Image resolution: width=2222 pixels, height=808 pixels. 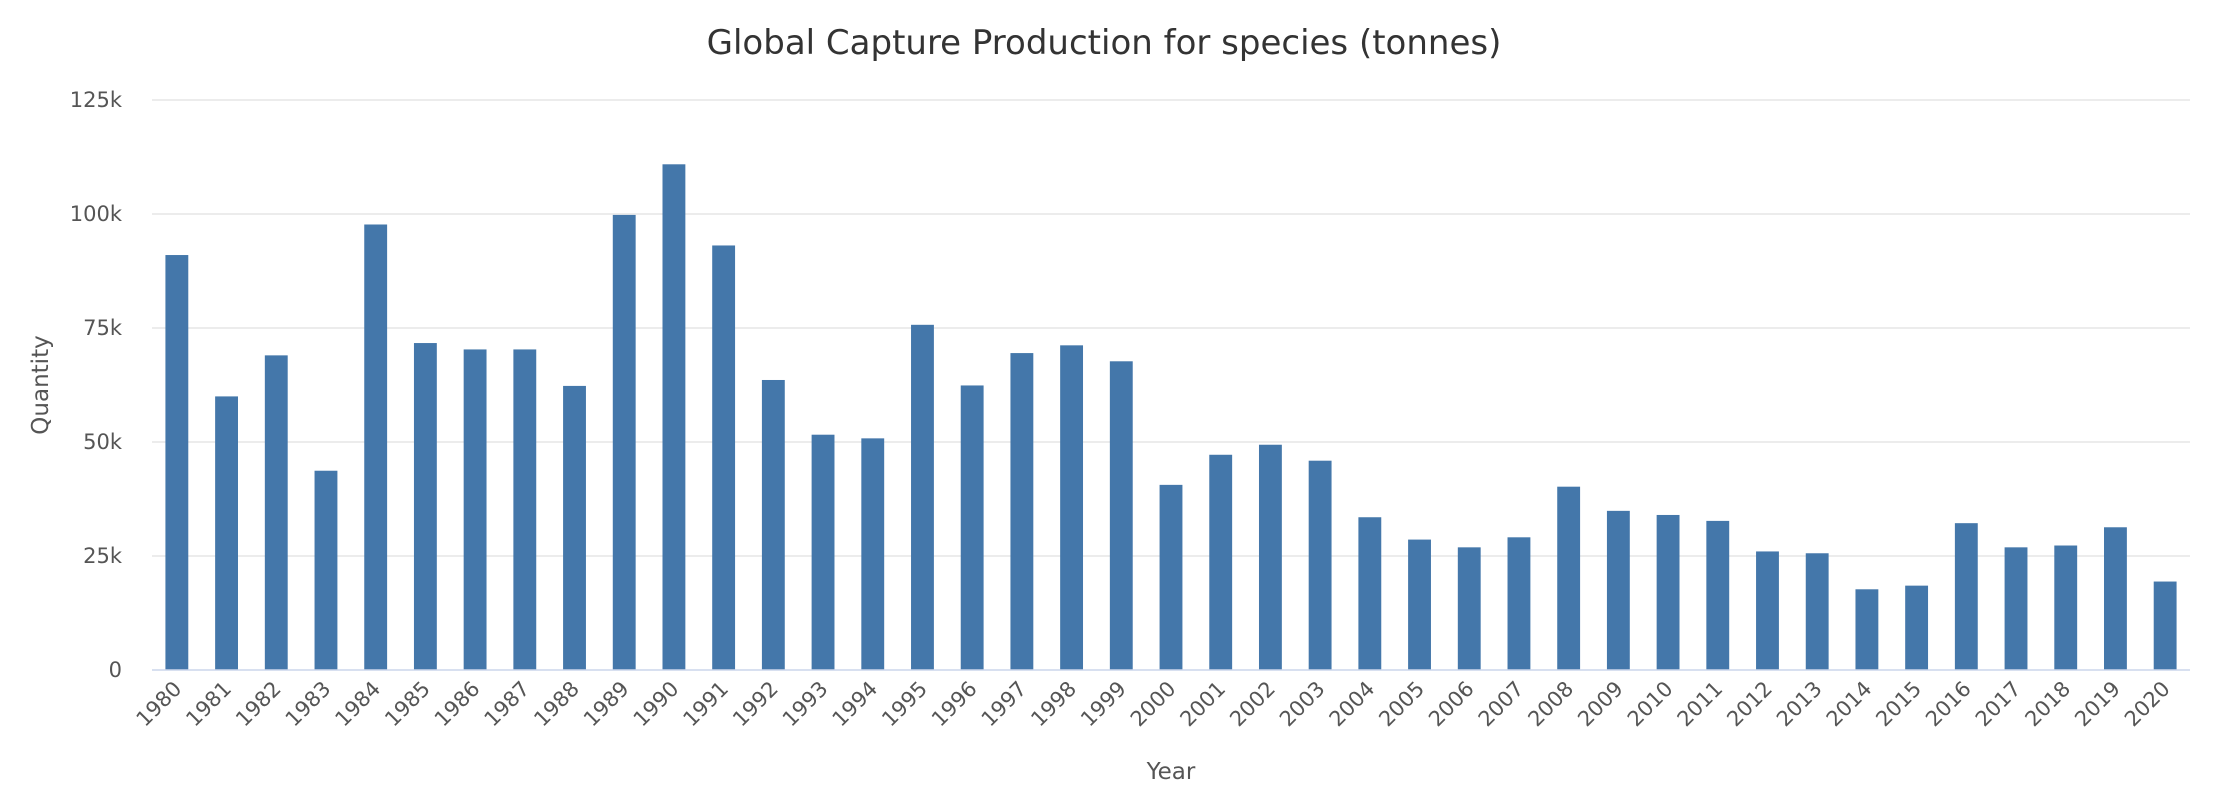 What do you see at coordinates (2097, 704) in the screenshot?
I see `x-tick-label: 2019` at bounding box center [2097, 704].